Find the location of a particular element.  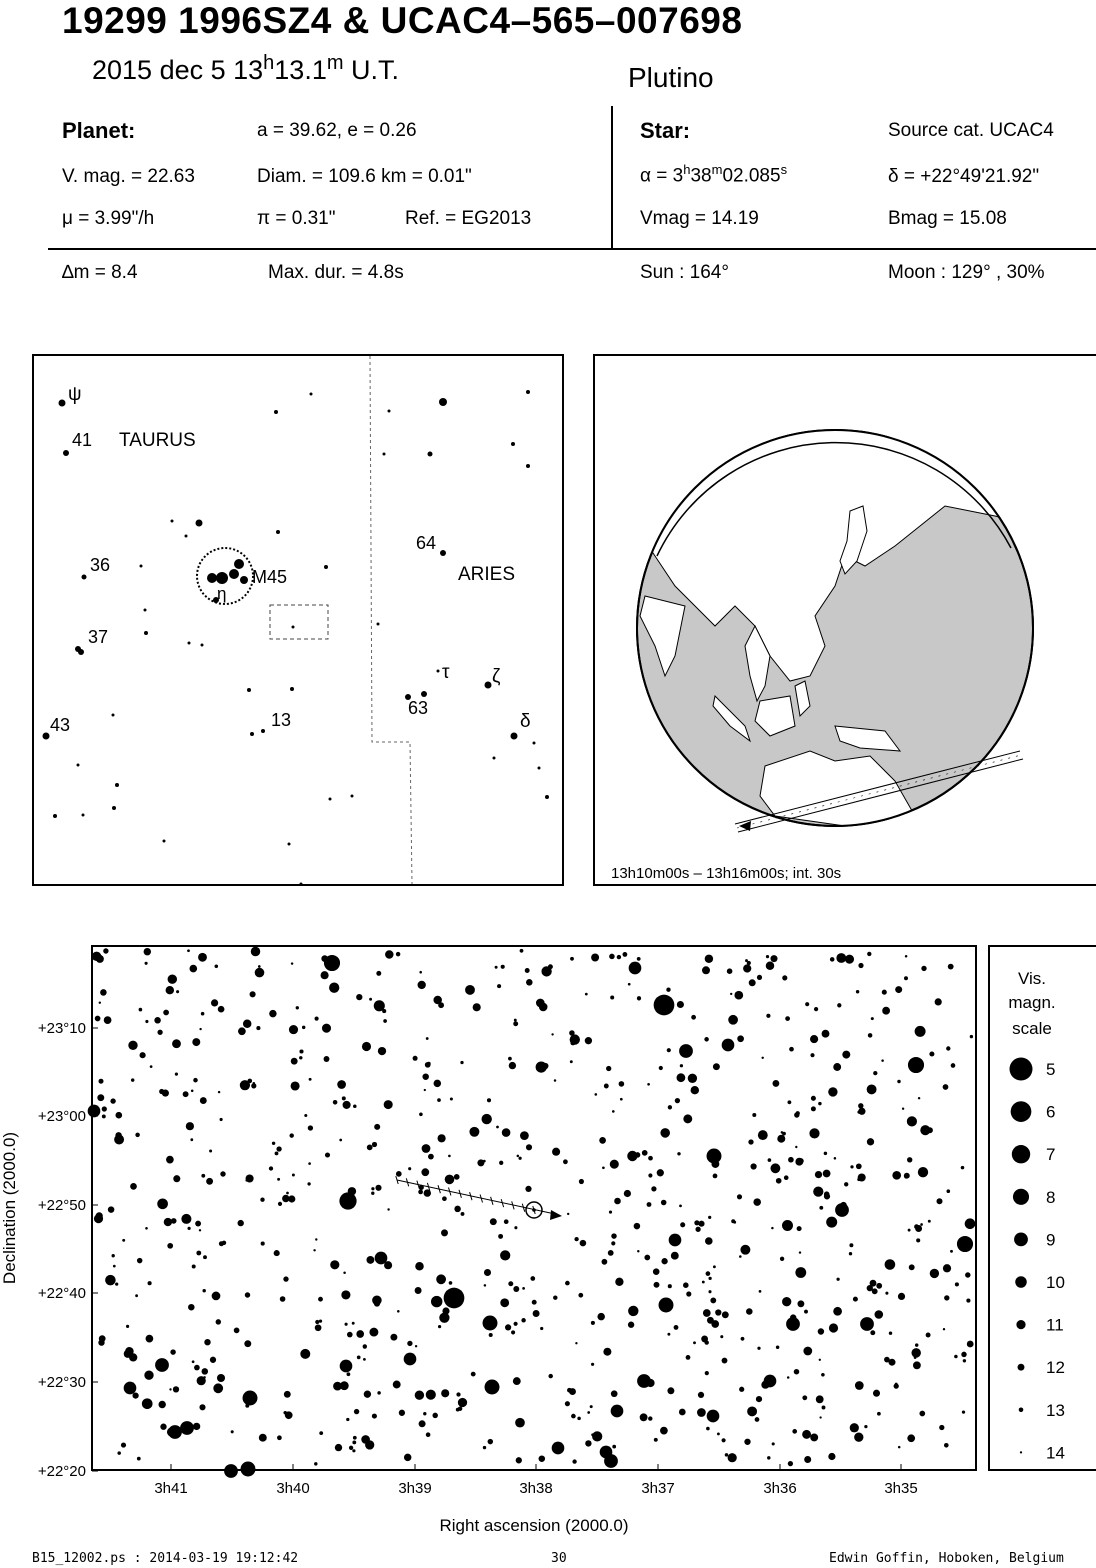

scale-dot is located at coordinates (1021, 1154).